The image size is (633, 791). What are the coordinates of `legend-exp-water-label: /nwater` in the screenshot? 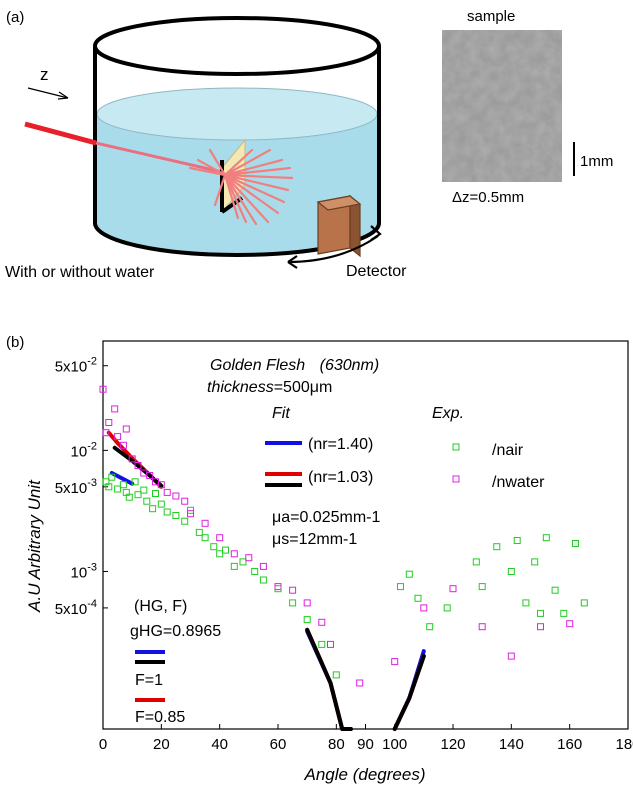 It's located at (518, 482).